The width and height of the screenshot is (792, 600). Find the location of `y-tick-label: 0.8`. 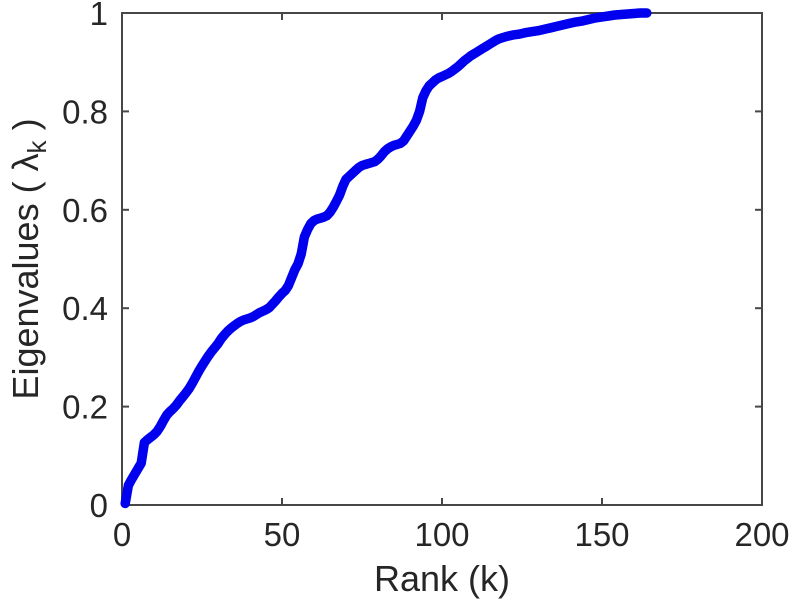

y-tick-label: 0.8 is located at coordinates (85, 111).